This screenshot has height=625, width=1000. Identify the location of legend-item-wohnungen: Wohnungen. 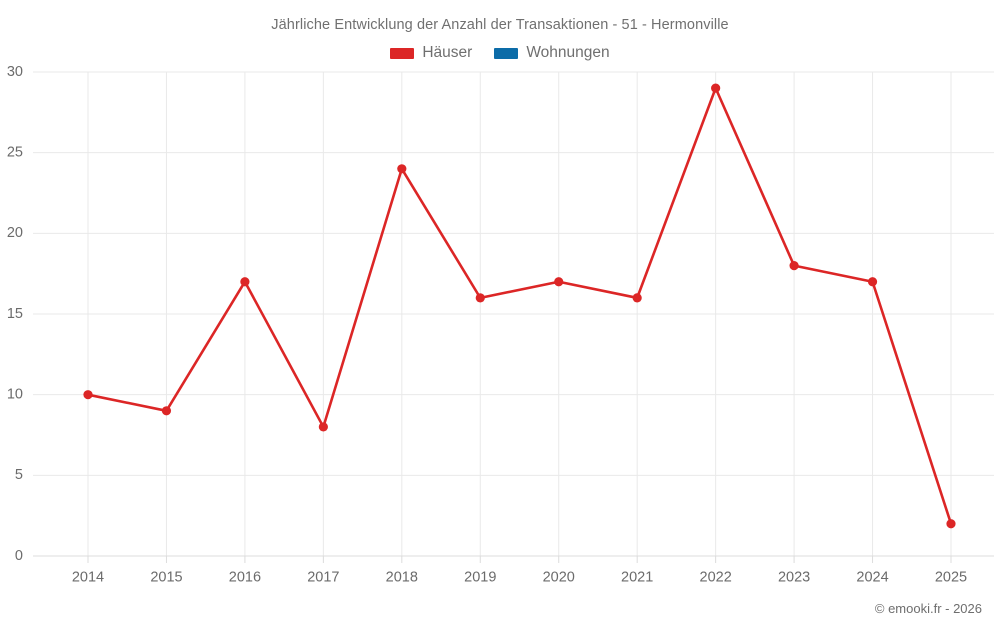
(552, 53).